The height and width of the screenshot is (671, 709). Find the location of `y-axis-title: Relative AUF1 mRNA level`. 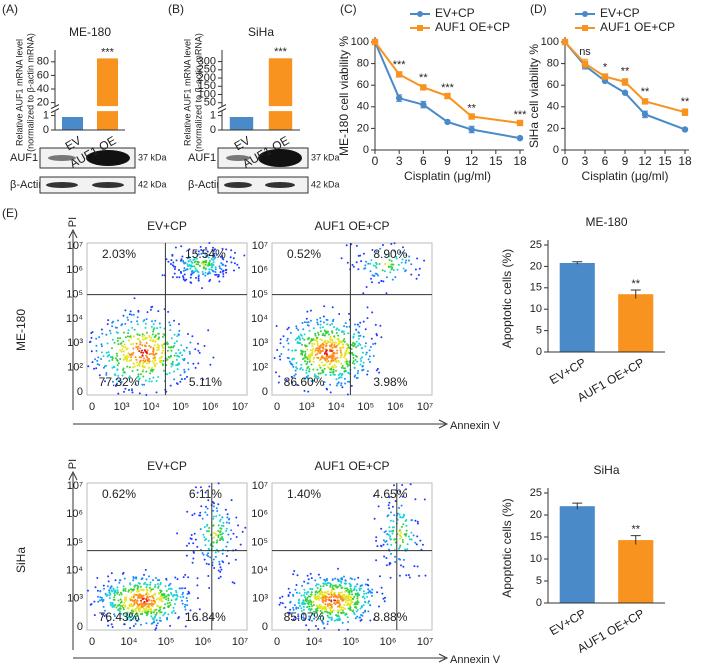

y-axis-title: Relative AUF1 mRNA level is located at coordinates (187, 92).